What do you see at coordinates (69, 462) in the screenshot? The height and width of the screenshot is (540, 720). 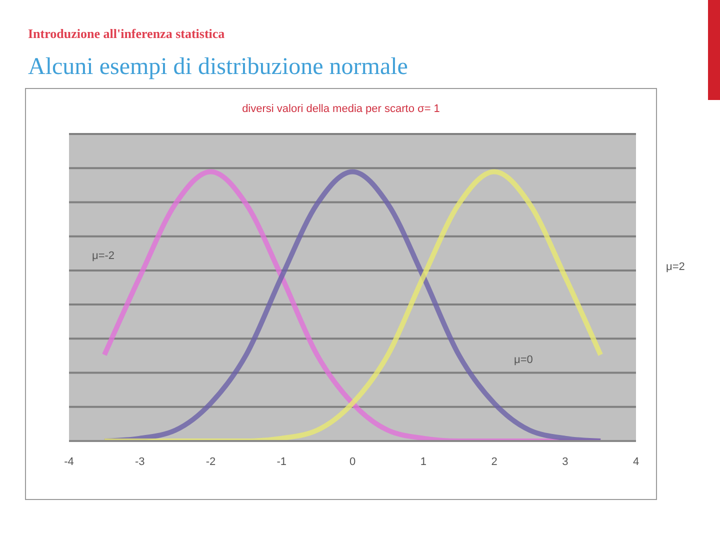 I see `x-tick-label: -4` at bounding box center [69, 462].